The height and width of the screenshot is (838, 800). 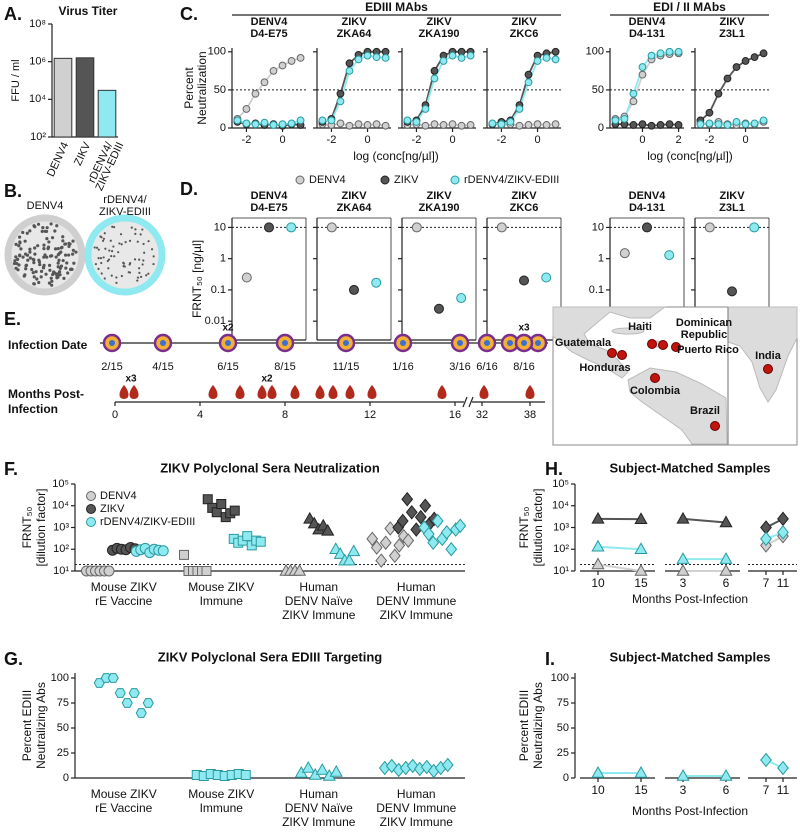 What do you see at coordinates (598, 790) in the screenshot?
I see `x-tick-label: 10` at bounding box center [598, 790].